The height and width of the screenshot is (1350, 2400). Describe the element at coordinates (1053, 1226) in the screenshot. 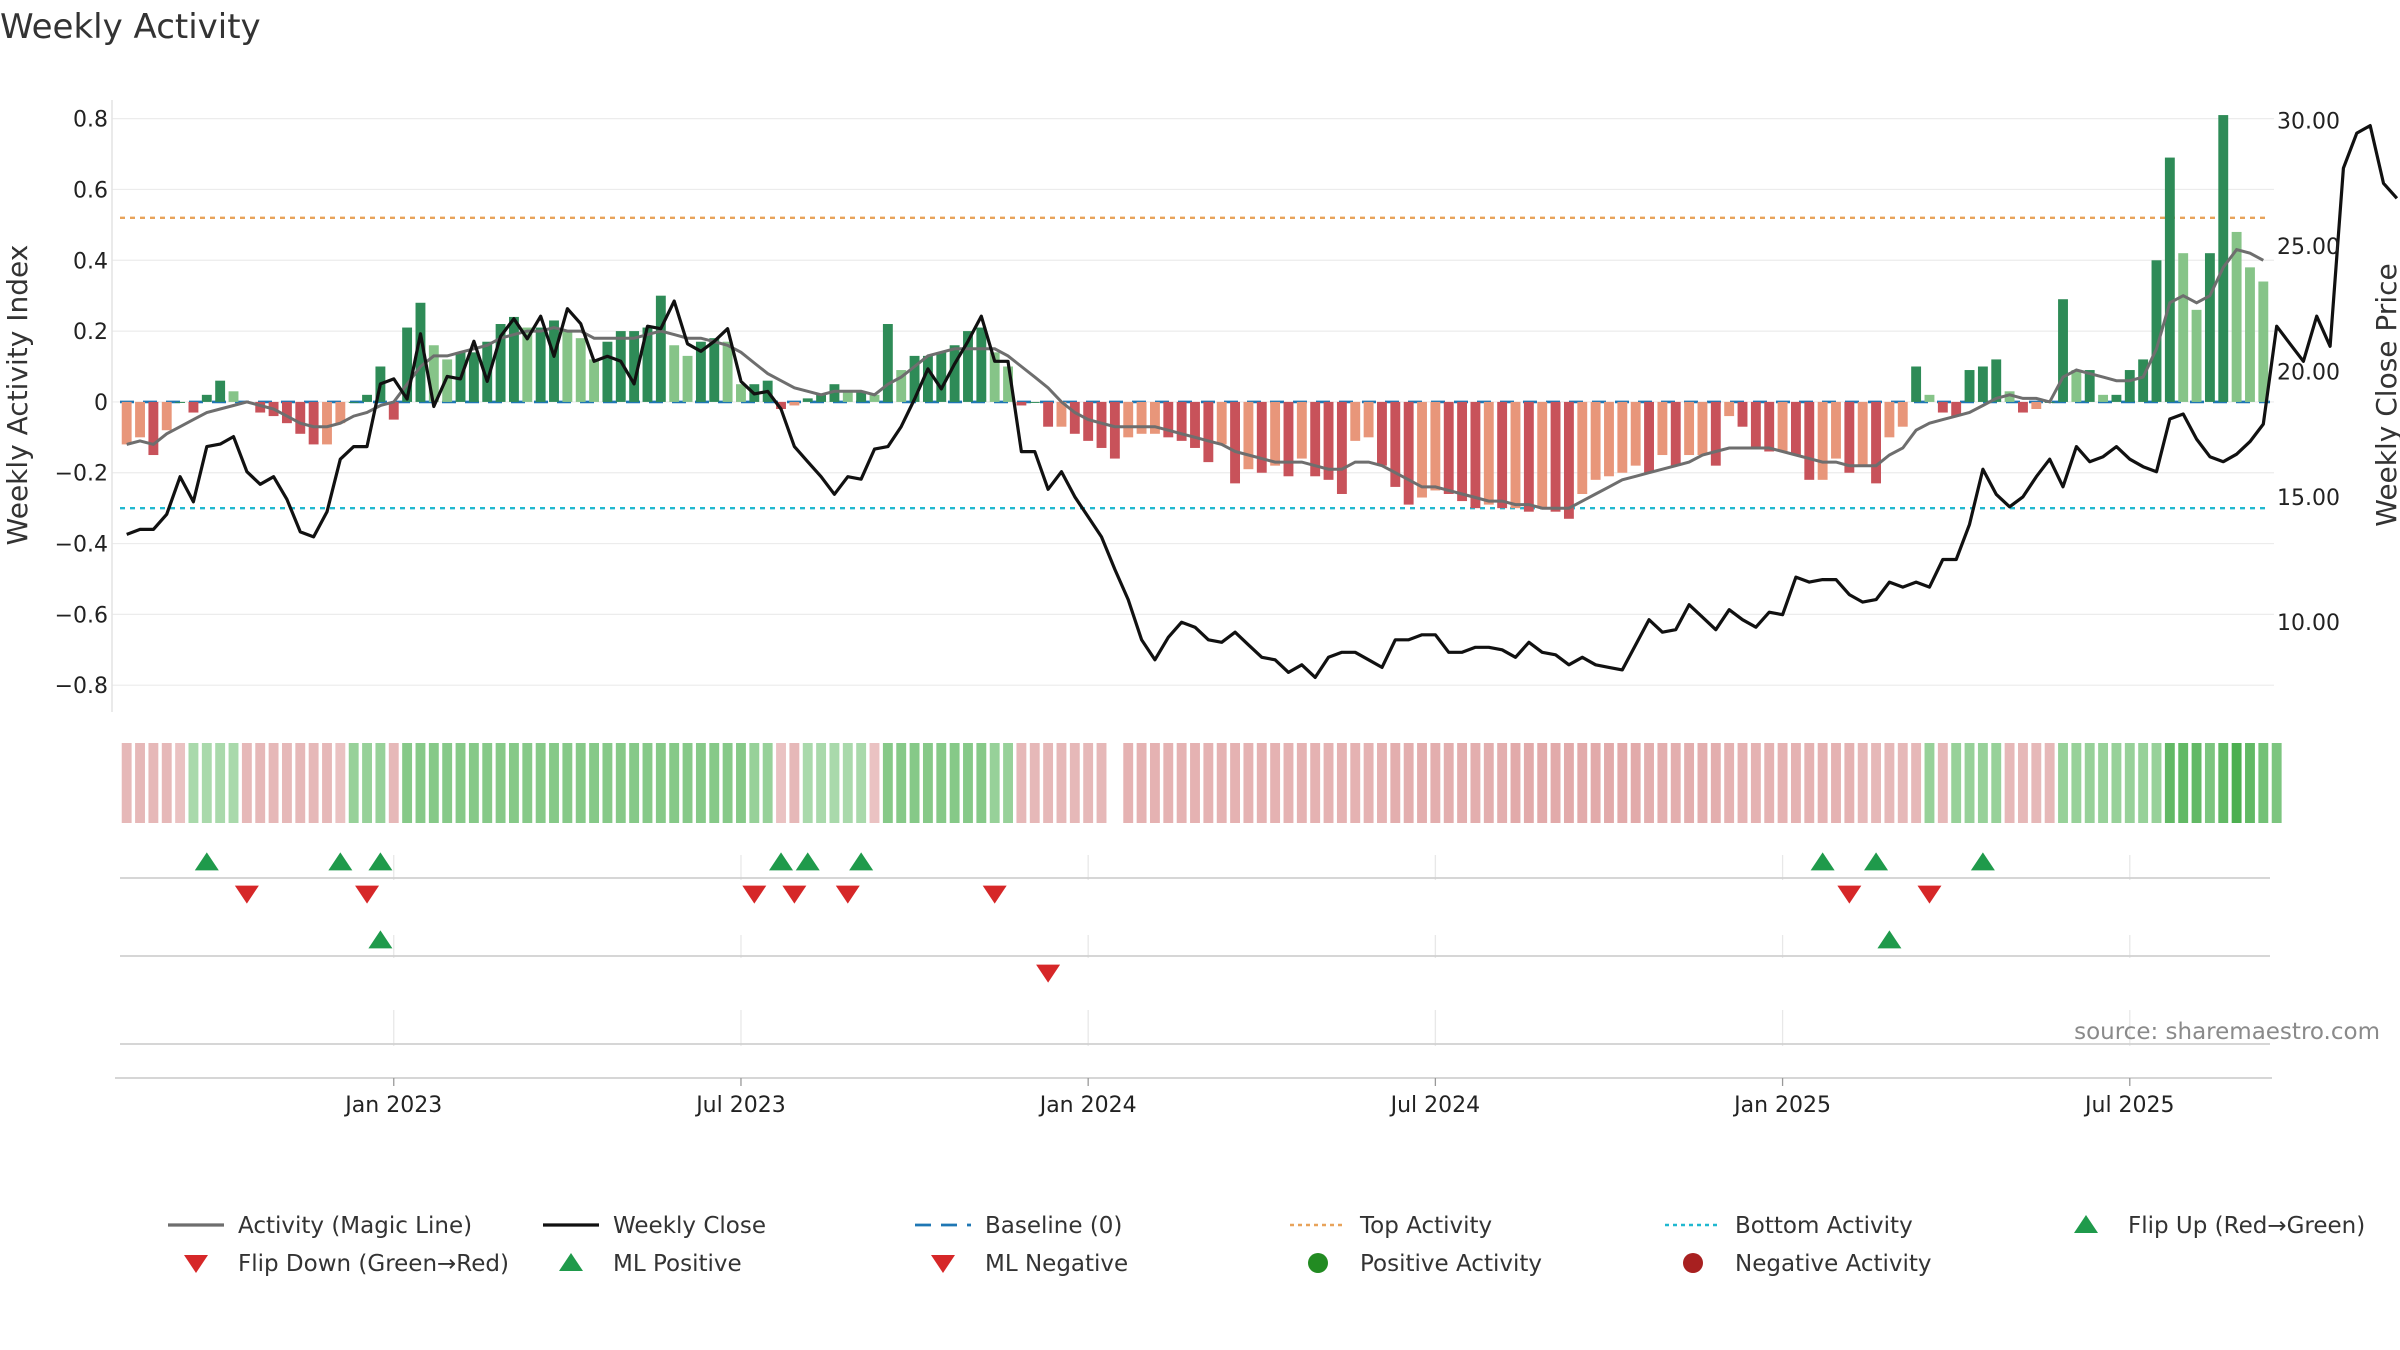

I see `legend-label: Baseline (0)` at that location.